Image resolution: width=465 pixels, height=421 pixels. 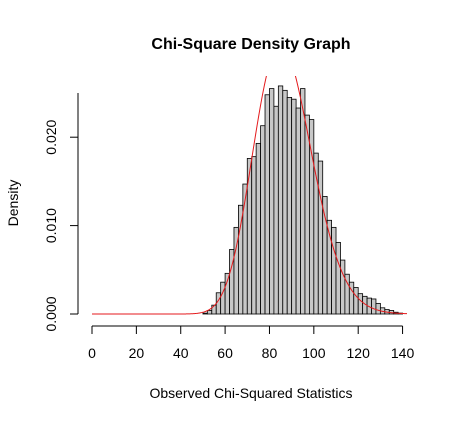 I want to click on x-axis: 0 20 40 60 80 100 120 140, so click(x=251, y=343).